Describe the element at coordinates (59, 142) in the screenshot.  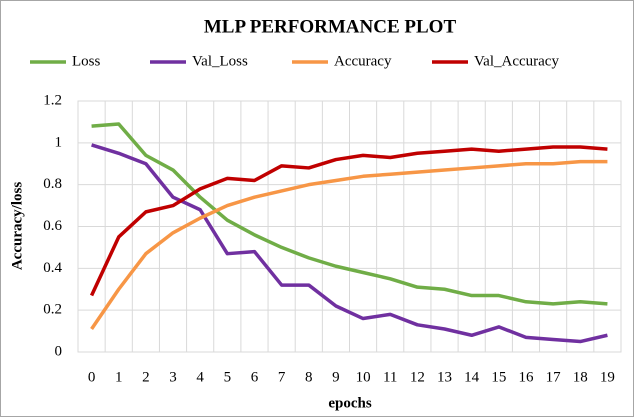
I see `y-tick-label: 1` at that location.